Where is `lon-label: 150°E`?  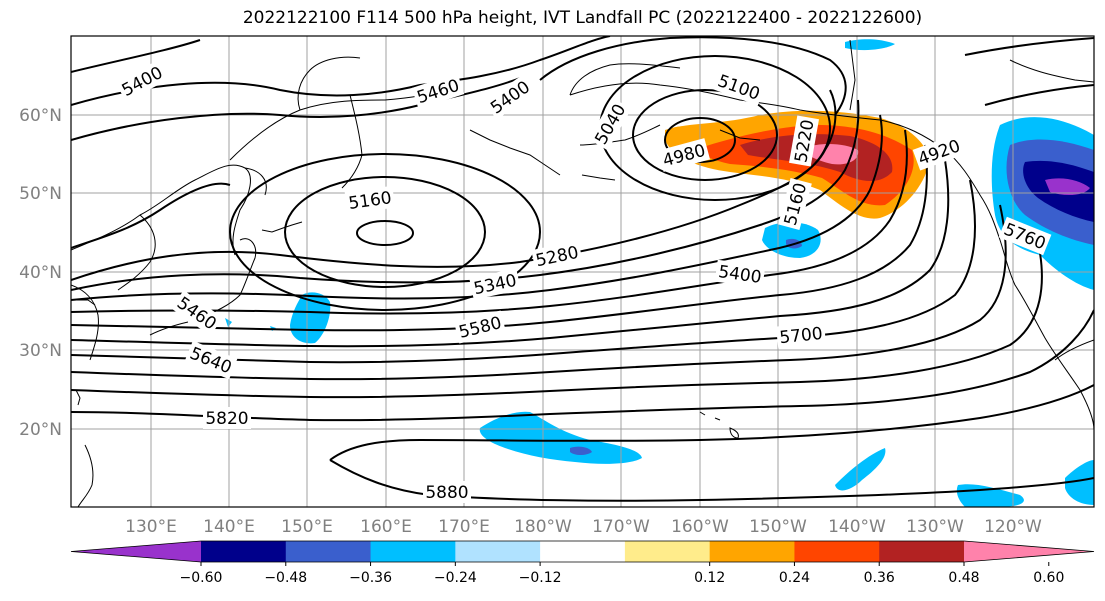 lon-label: 150°E is located at coordinates (307, 527).